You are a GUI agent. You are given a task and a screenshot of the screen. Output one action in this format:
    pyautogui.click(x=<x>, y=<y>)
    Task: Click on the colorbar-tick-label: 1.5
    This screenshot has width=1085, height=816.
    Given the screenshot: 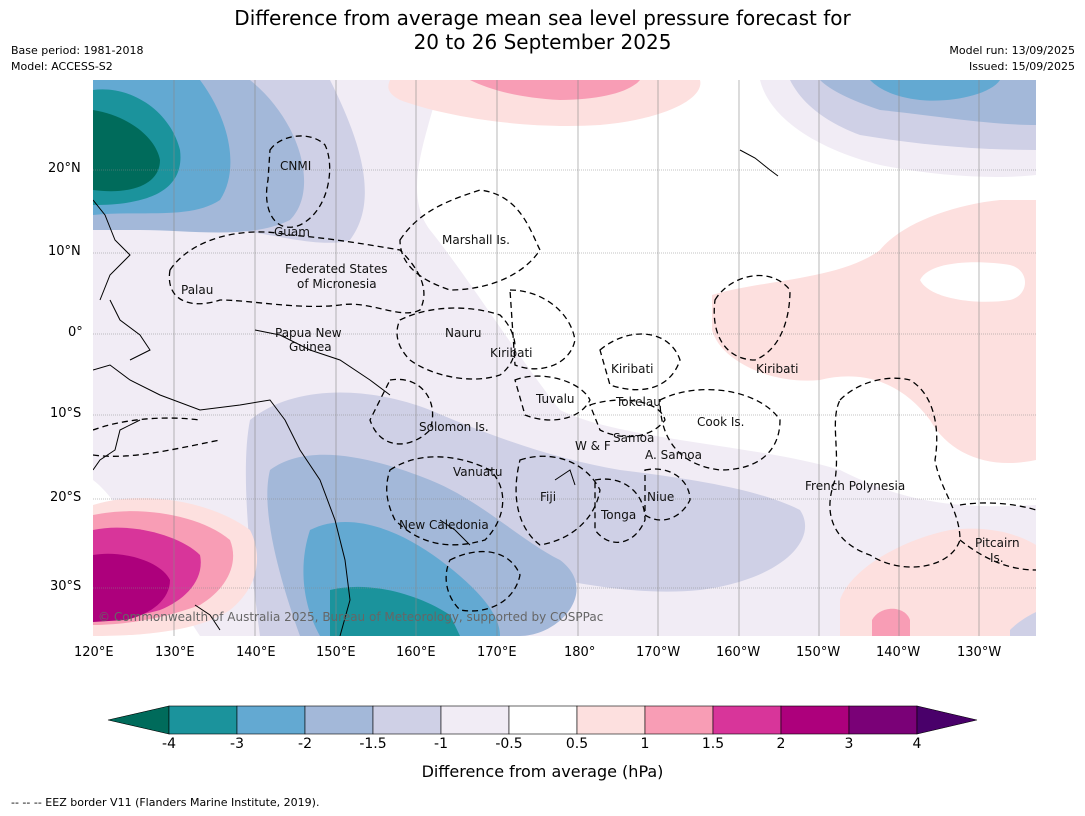 What is the action you would take?
    pyautogui.click(x=713, y=744)
    